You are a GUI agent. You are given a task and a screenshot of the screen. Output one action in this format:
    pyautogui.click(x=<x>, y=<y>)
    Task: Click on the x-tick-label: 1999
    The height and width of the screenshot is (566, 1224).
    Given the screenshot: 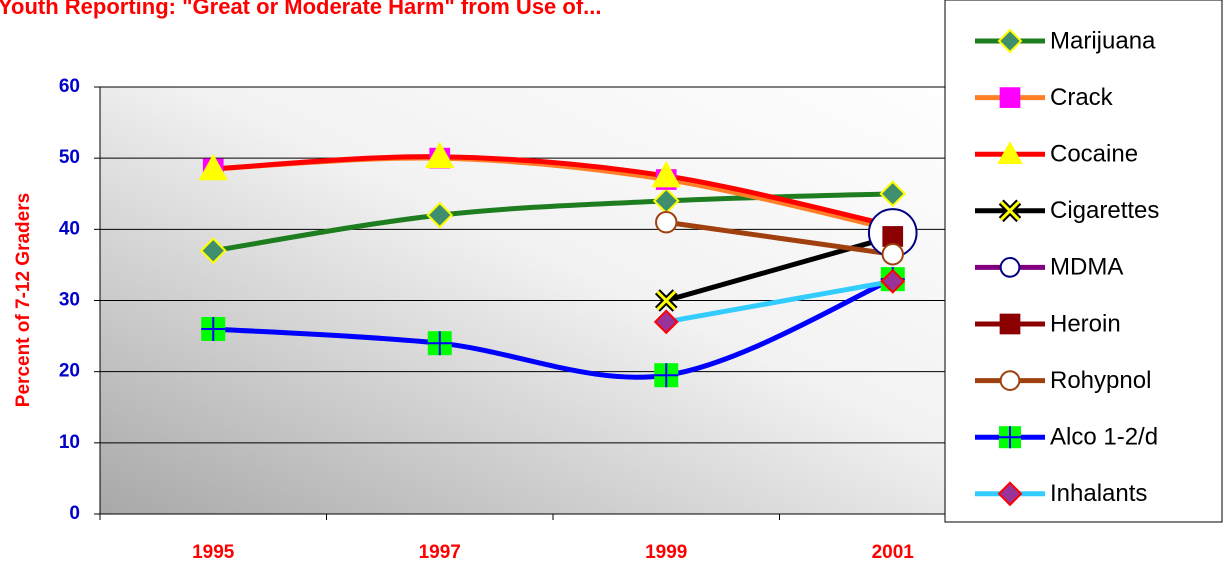 What is the action you would take?
    pyautogui.click(x=666, y=552)
    